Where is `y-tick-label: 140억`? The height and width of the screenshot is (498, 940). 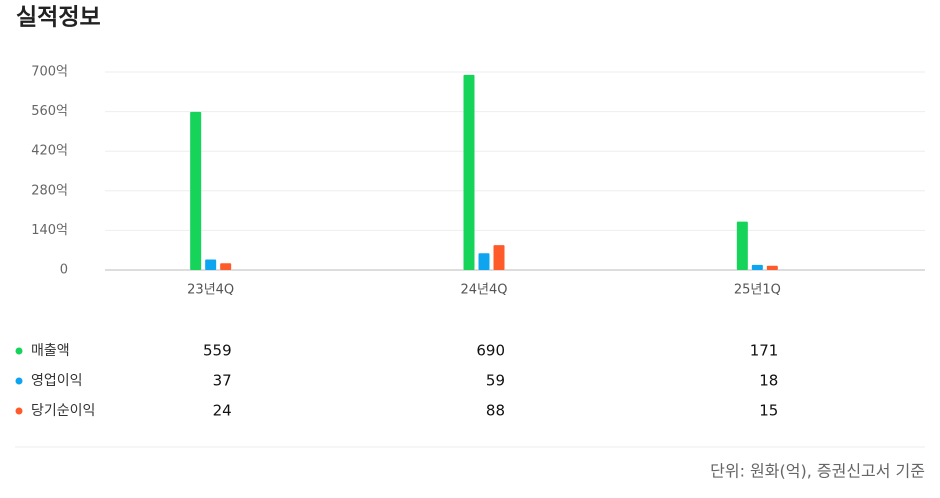
y-tick-label: 140억 is located at coordinates (49, 230).